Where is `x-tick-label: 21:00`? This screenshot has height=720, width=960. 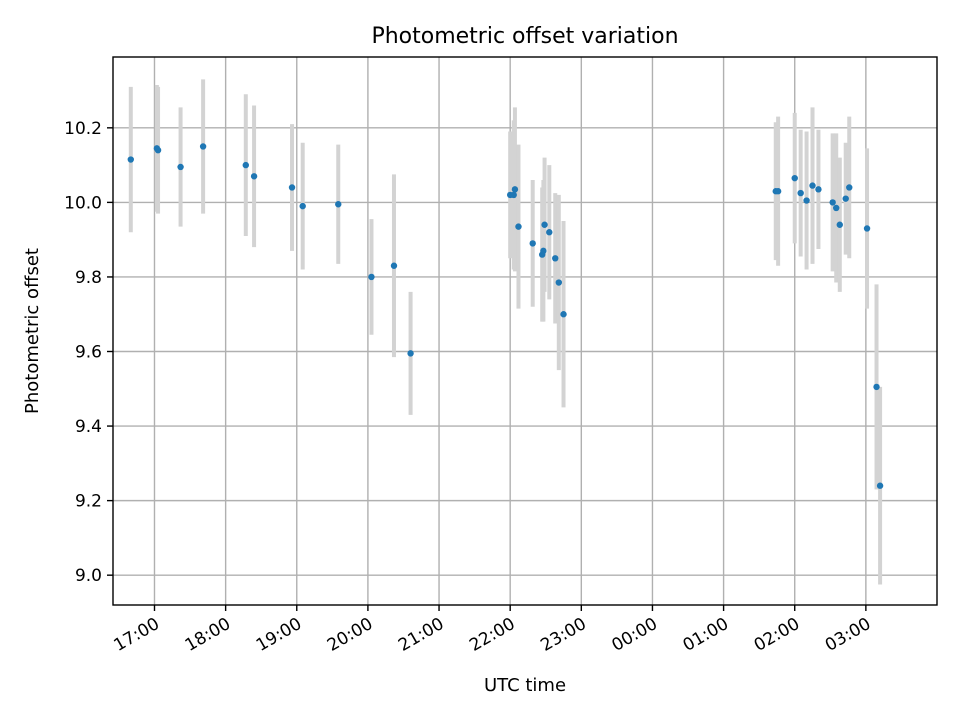
x-tick-label: 21:00 is located at coordinates (421, 635).